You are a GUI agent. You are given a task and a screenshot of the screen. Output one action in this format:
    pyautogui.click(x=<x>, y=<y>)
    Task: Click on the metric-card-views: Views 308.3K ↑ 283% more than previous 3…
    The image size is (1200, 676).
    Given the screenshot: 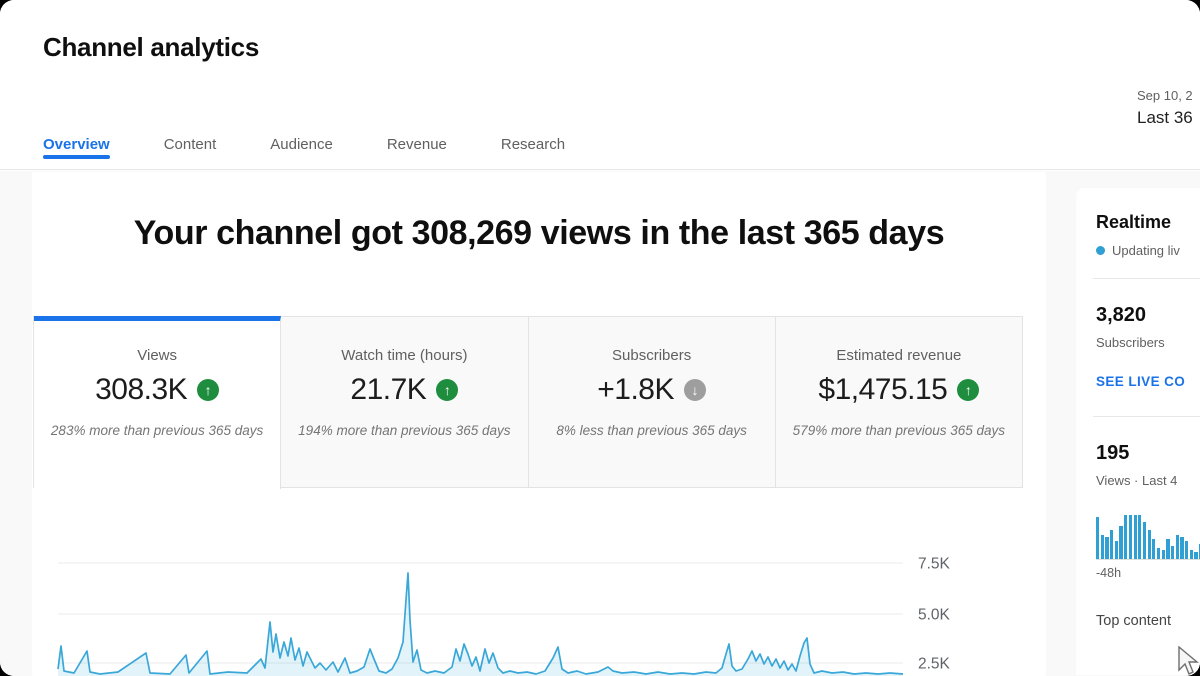 What is the action you would take?
    pyautogui.click(x=158, y=402)
    